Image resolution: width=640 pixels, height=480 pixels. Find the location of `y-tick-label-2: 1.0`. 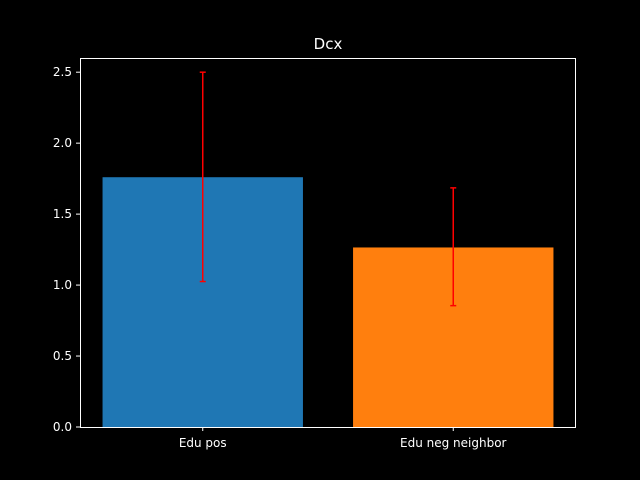

y-tick-label-2: 1.0 is located at coordinates (62, 285).